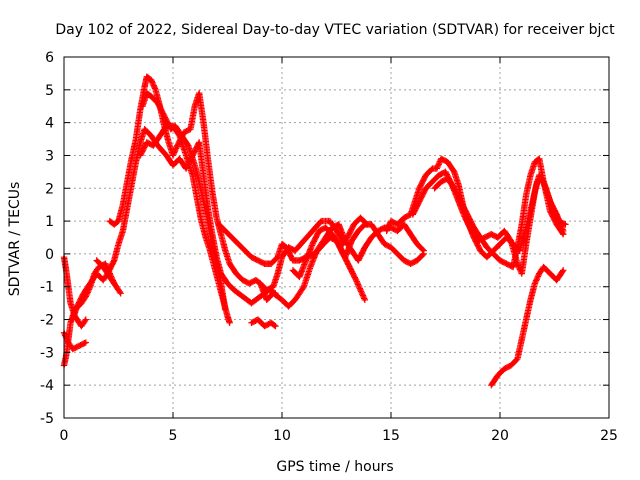 This screenshot has width=640, height=480. What do you see at coordinates (173, 436) in the screenshot?
I see `x-tick-label: 5` at bounding box center [173, 436].